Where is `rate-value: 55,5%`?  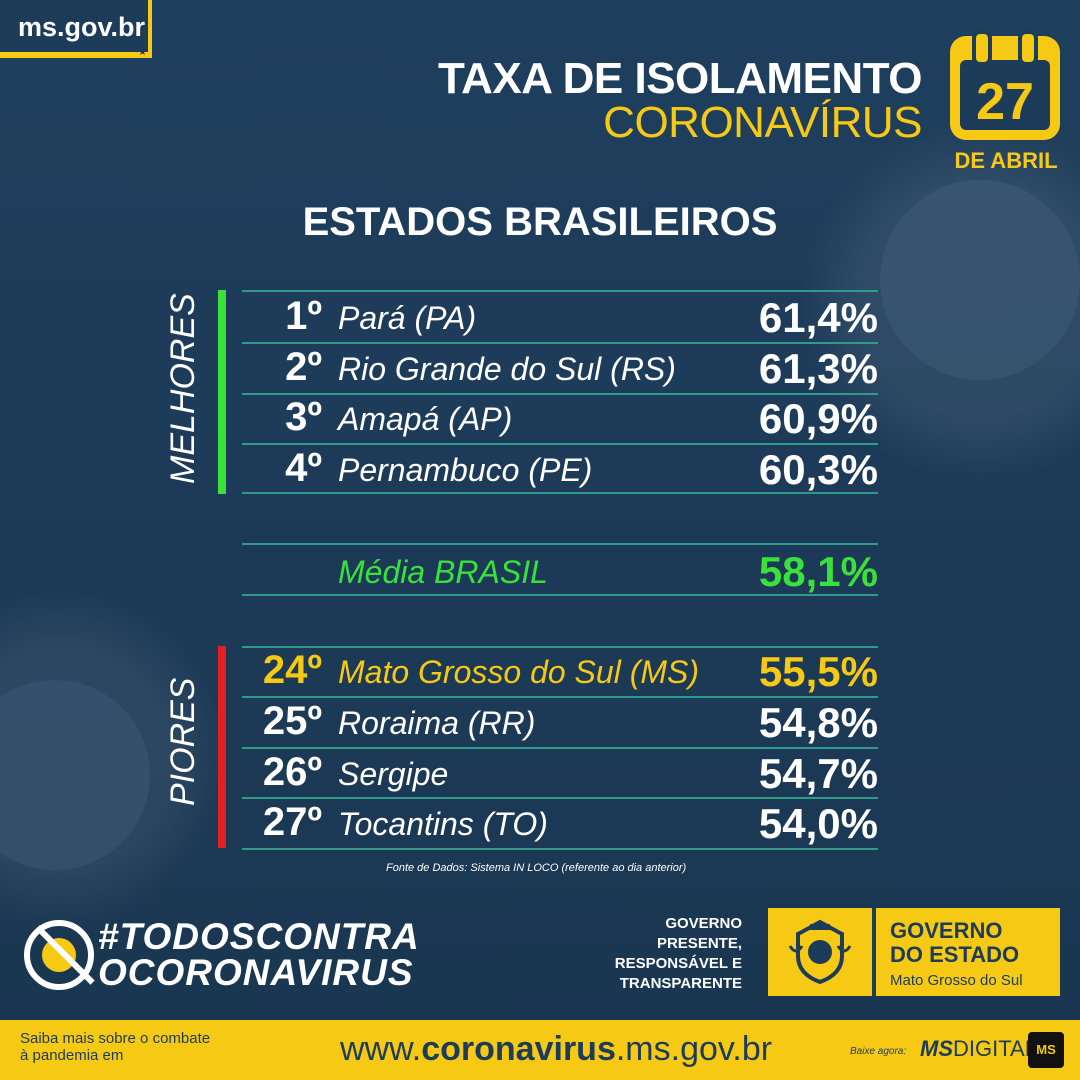
rate-value: 55,5% is located at coordinates (818, 671).